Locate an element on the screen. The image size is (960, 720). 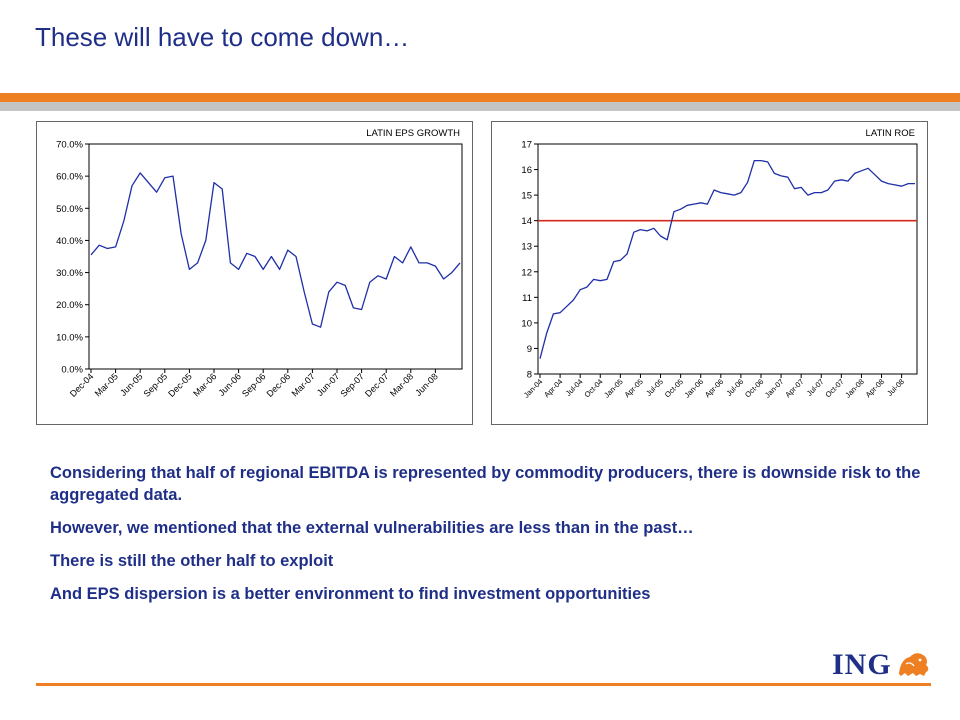
y-tick-label: 14 is located at coordinates (526, 221).